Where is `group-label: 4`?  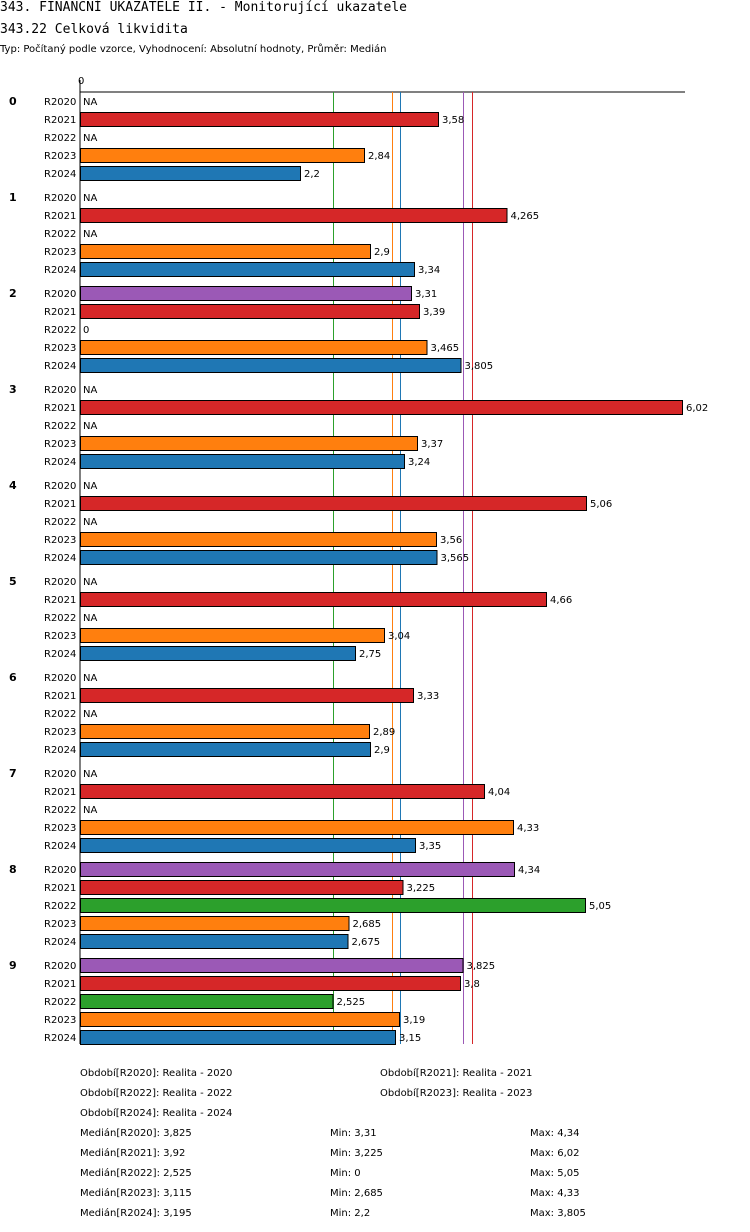
group-label: 4 is located at coordinates (13, 485).